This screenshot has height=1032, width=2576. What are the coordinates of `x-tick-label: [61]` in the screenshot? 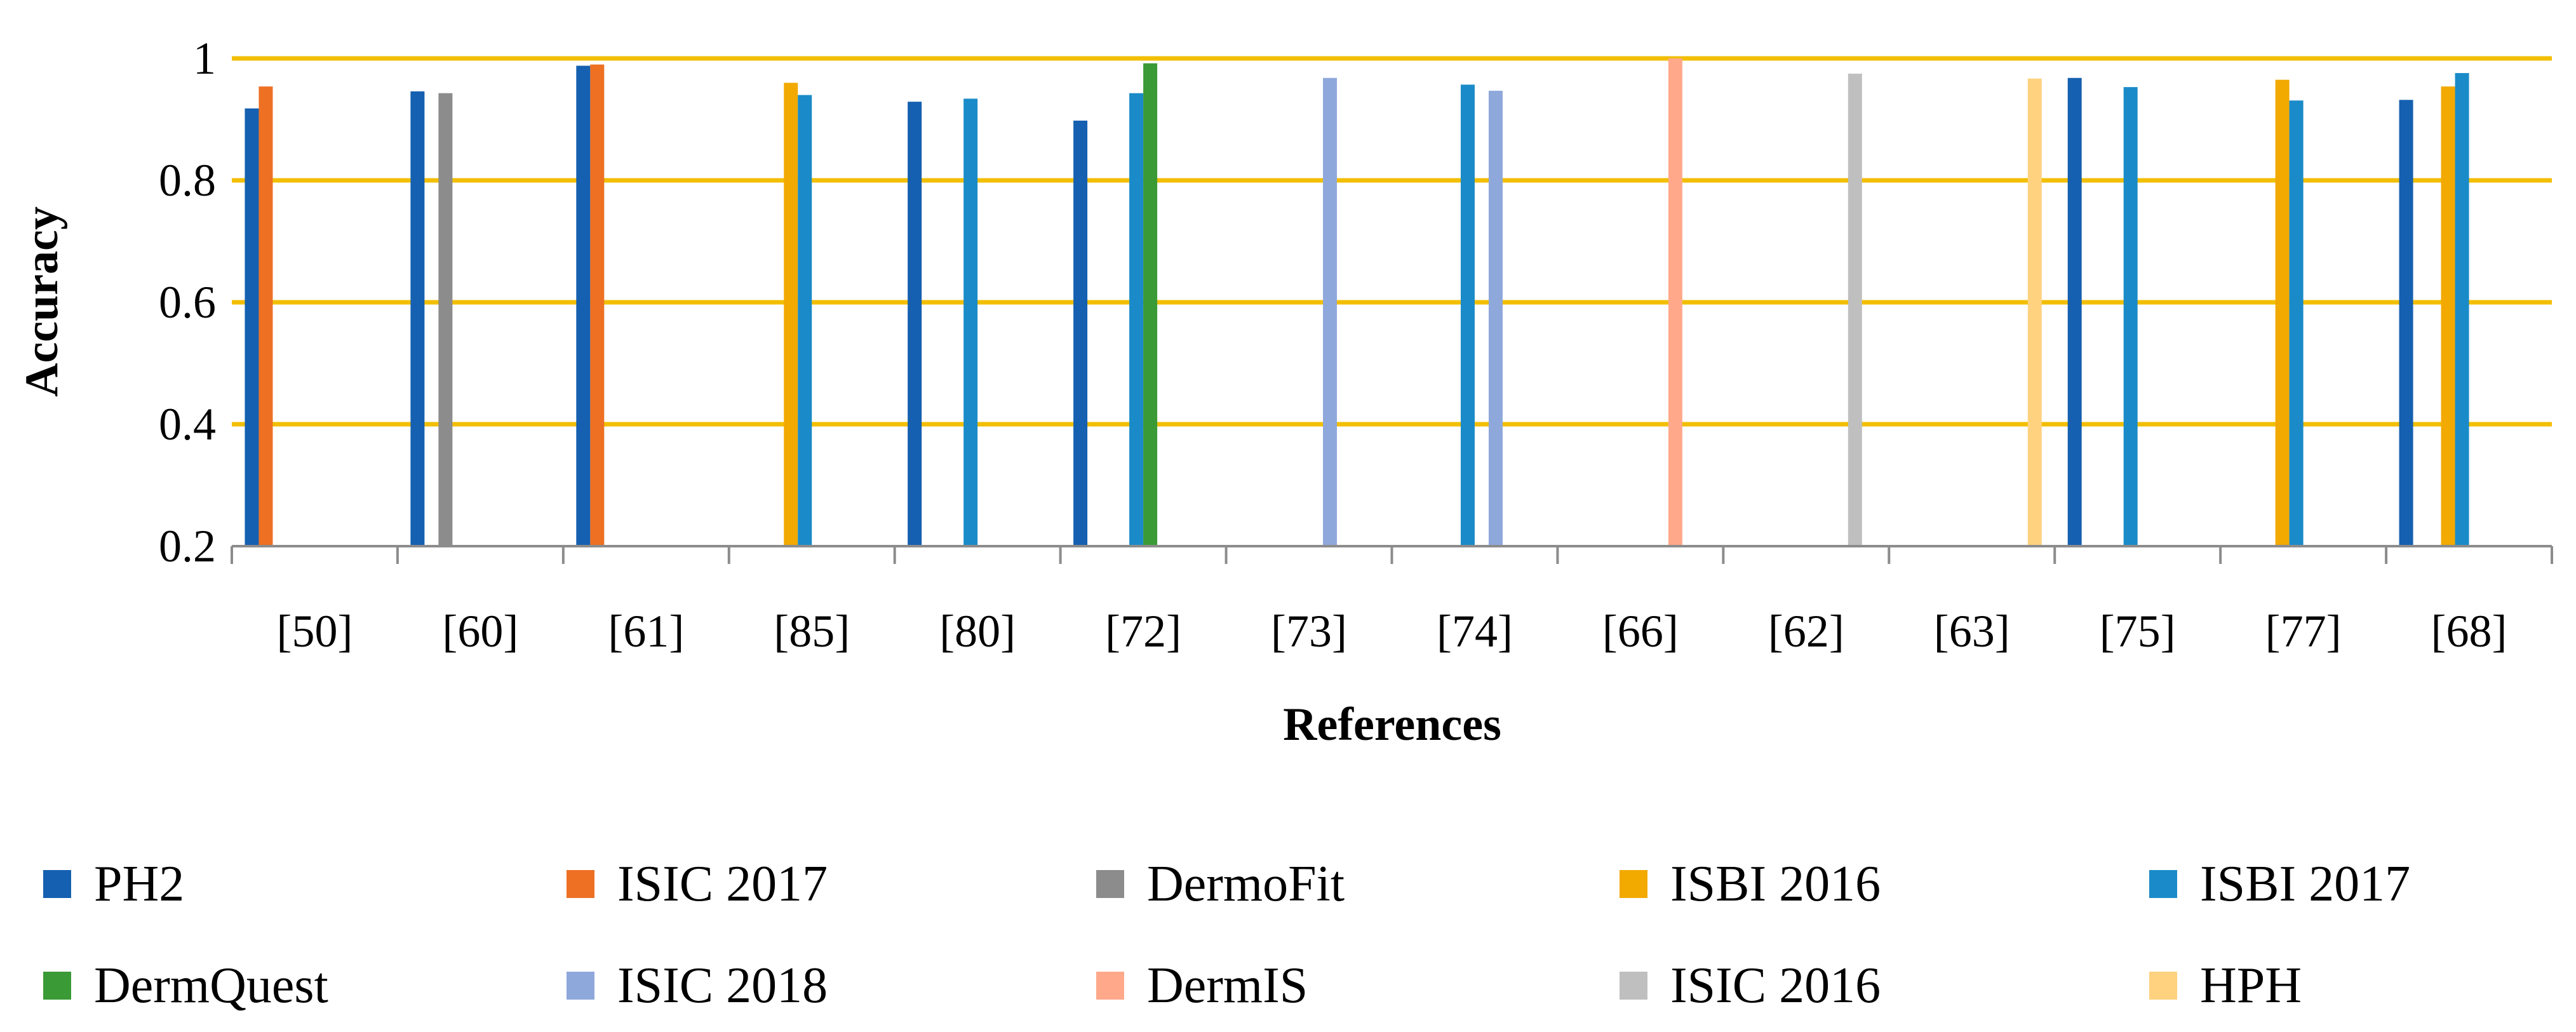 It's located at (646, 631).